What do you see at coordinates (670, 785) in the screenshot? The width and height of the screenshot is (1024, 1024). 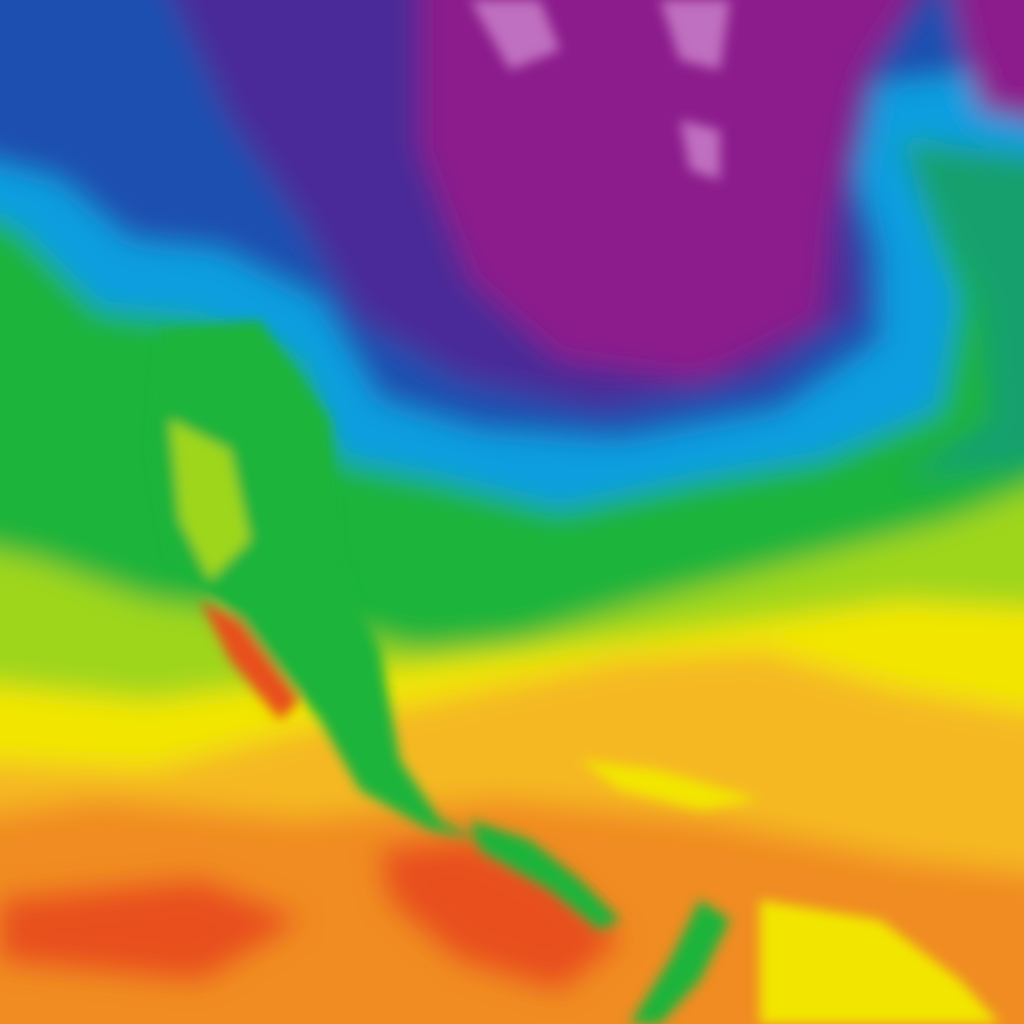 I see `land-caribbean-islands` at bounding box center [670, 785].